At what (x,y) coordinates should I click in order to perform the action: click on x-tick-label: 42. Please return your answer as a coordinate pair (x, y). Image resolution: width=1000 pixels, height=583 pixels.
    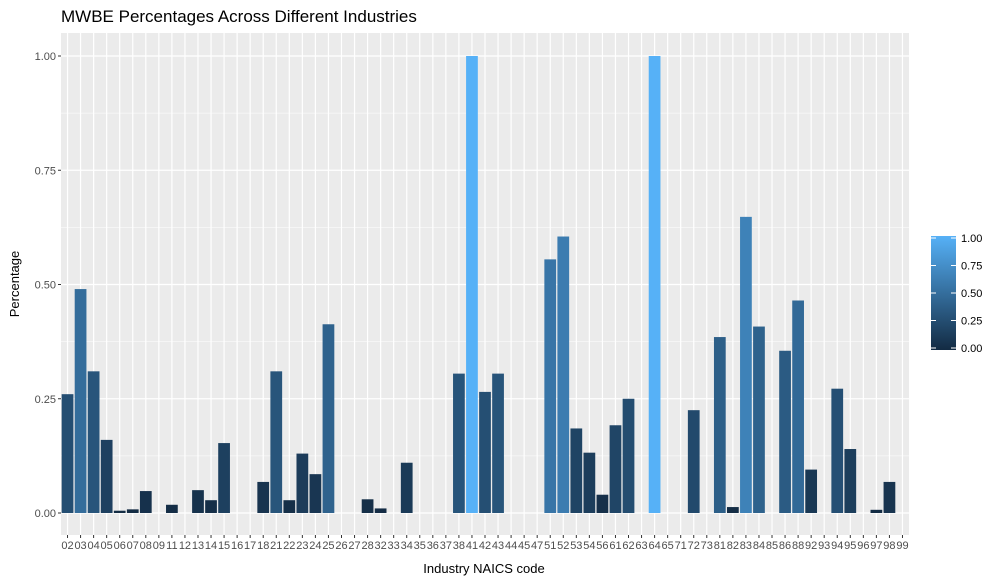
    Looking at the image, I should click on (485, 546).